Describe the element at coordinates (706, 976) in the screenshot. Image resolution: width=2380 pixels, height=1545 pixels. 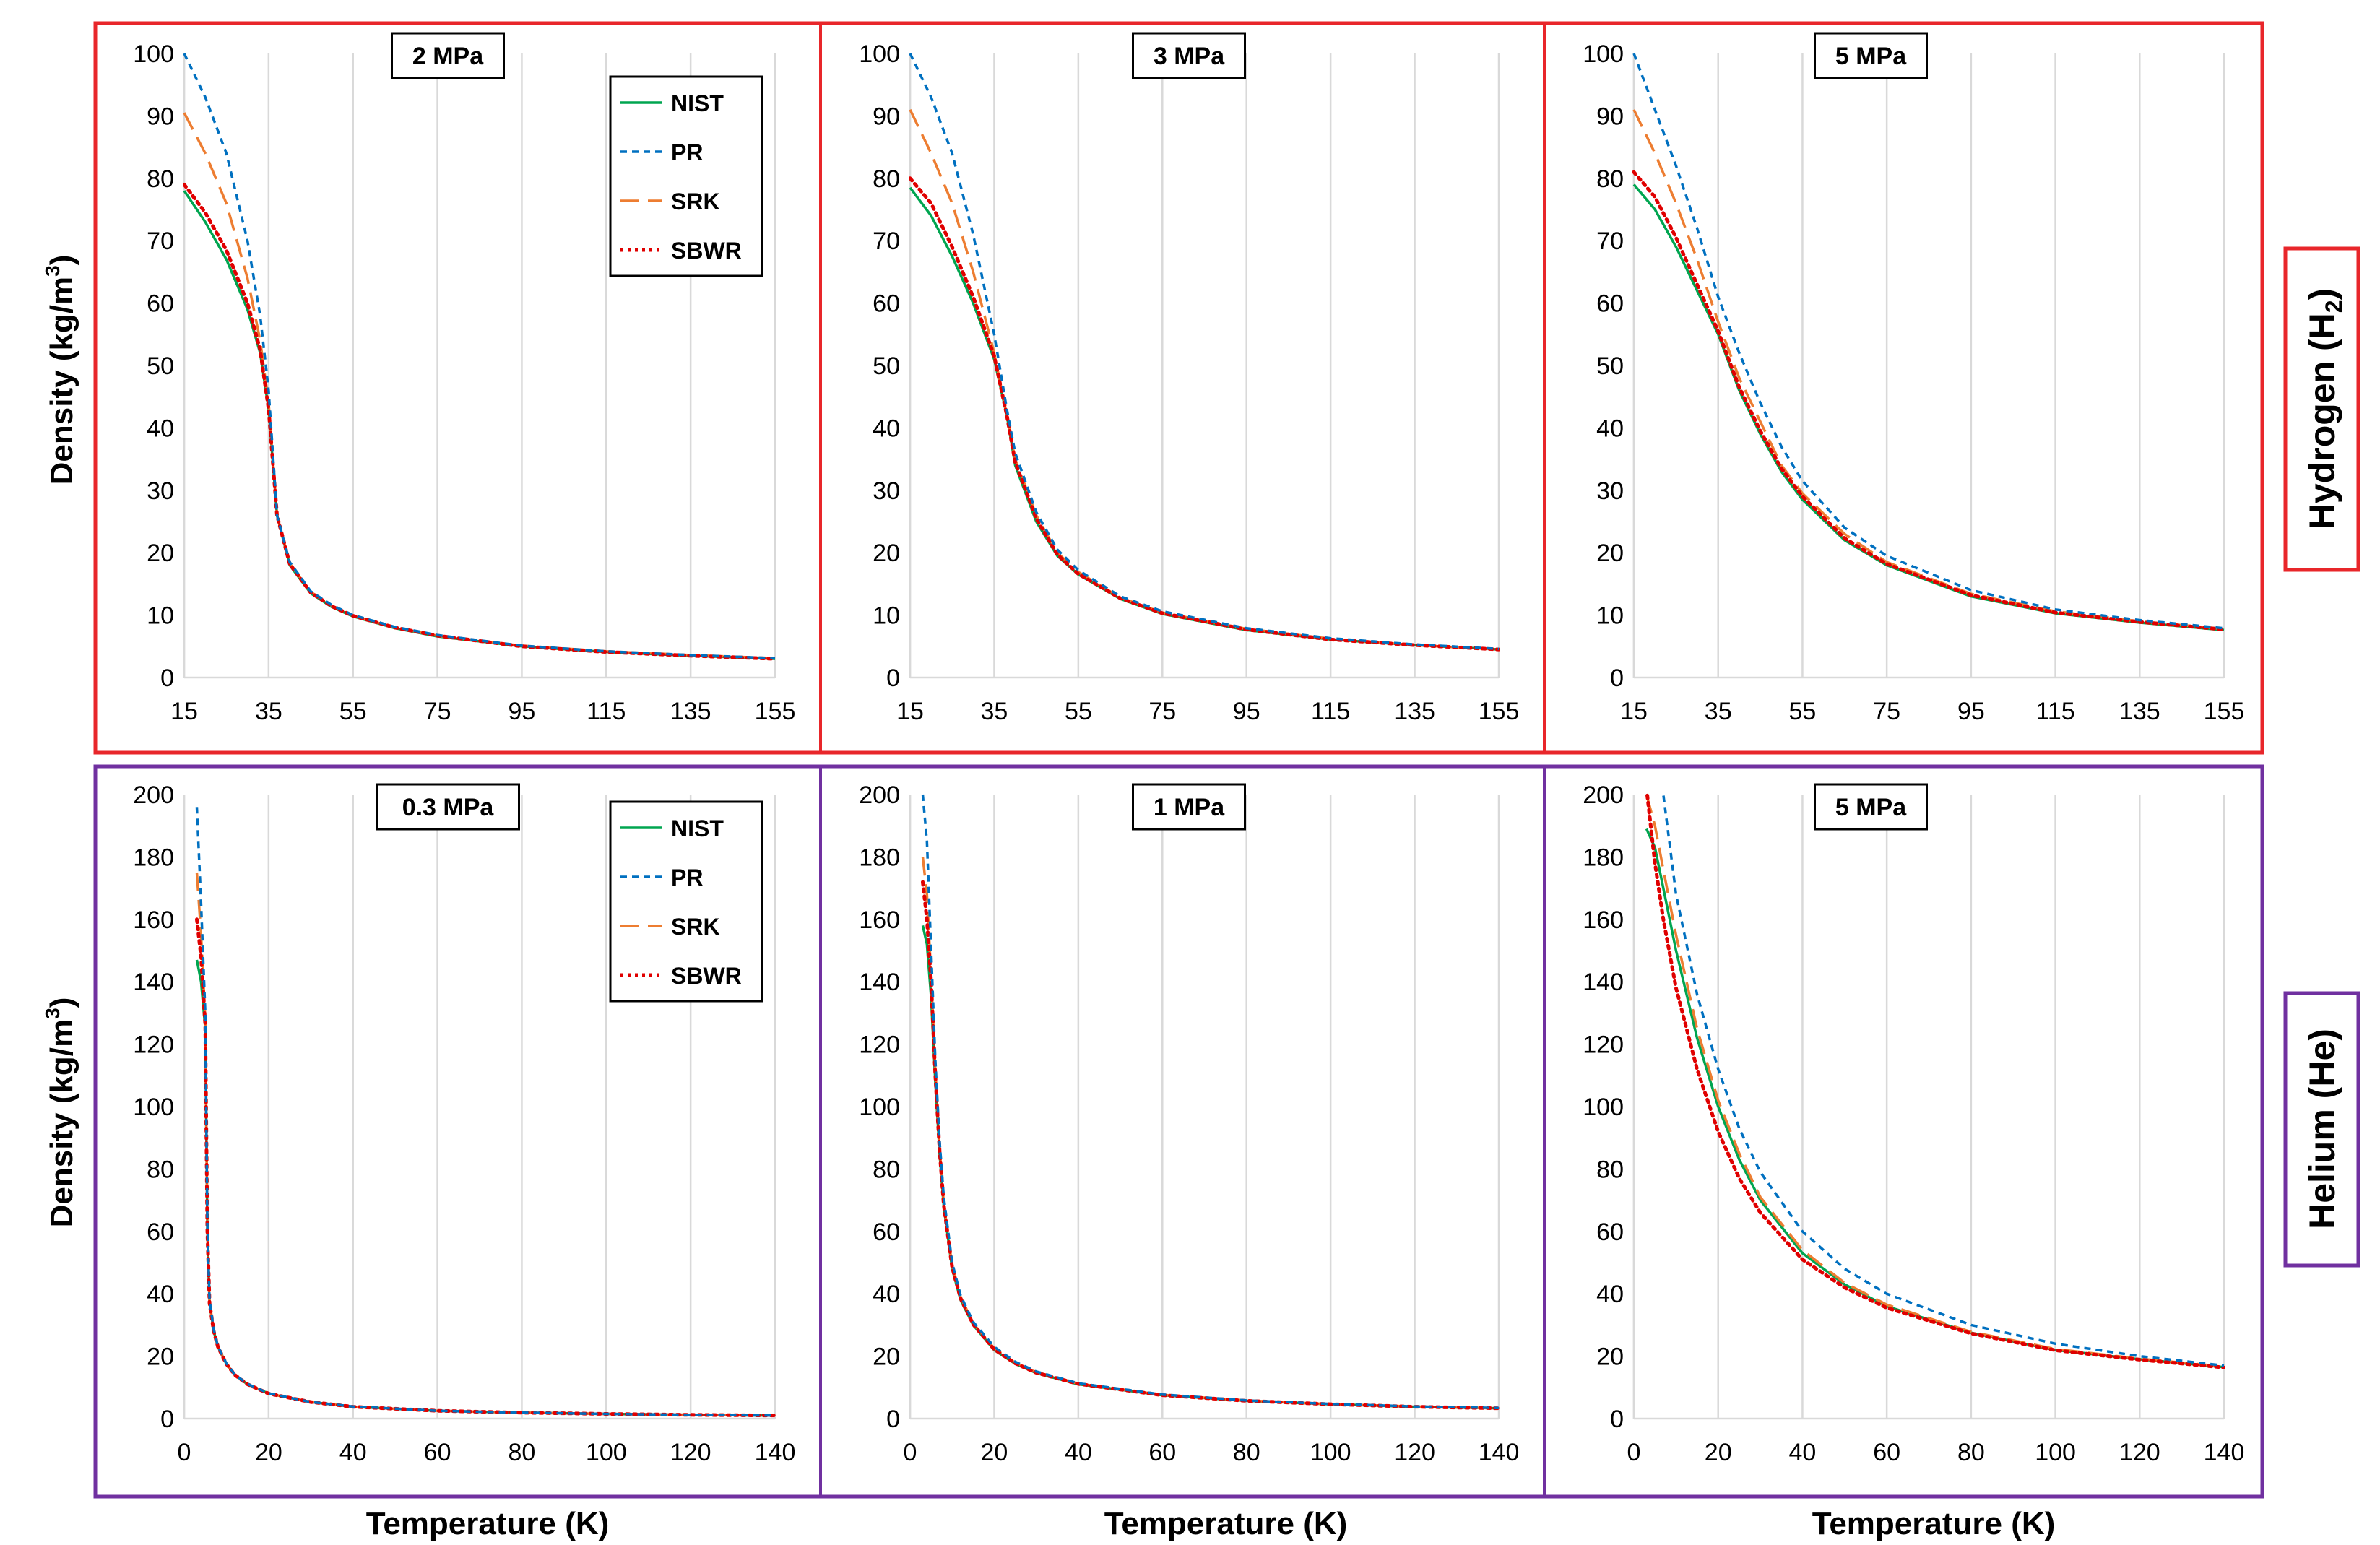
I see `legend-label: SBWR` at that location.